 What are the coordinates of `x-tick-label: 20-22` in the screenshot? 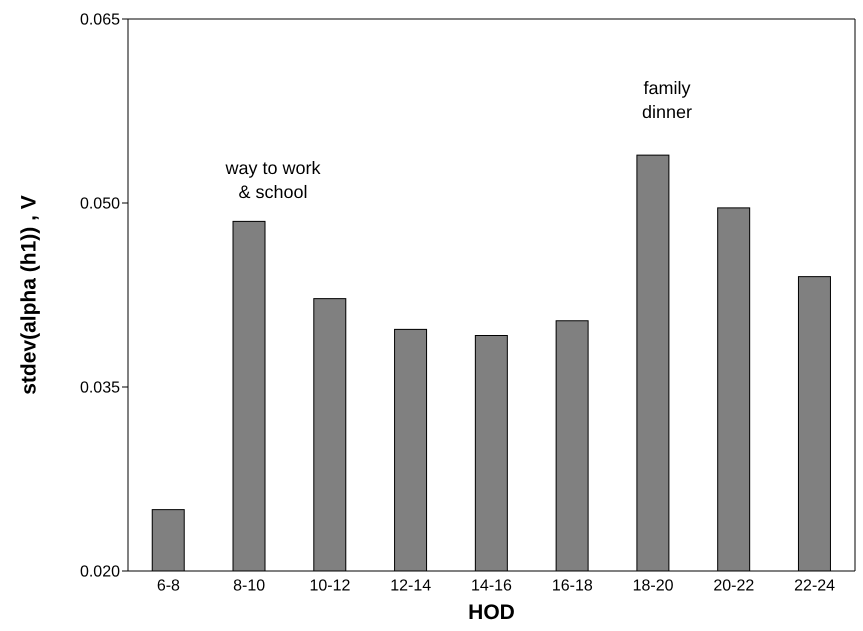 It's located at (733, 585).